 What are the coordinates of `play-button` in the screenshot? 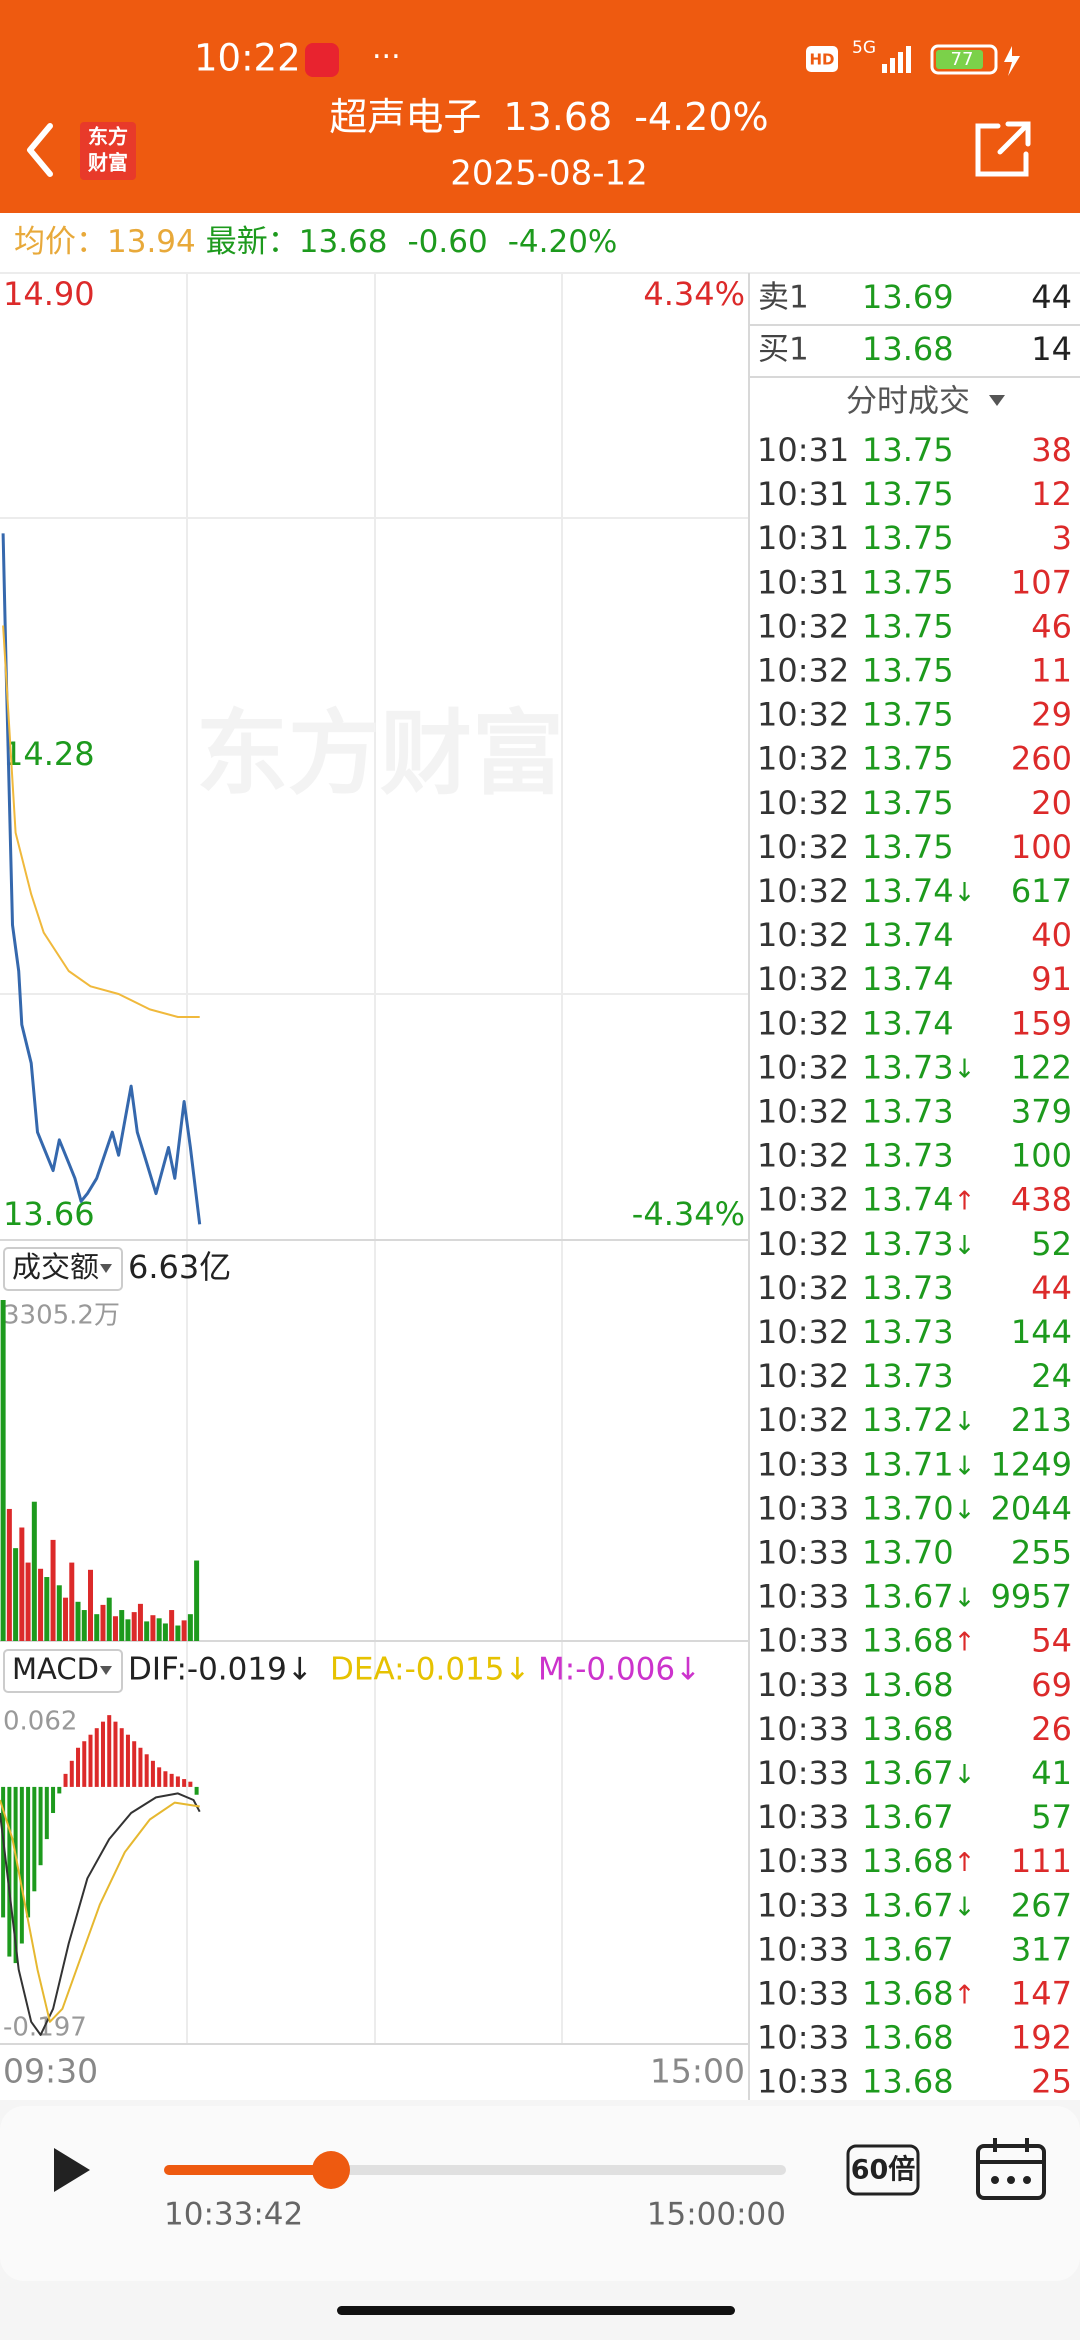 It's located at (72, 2170).